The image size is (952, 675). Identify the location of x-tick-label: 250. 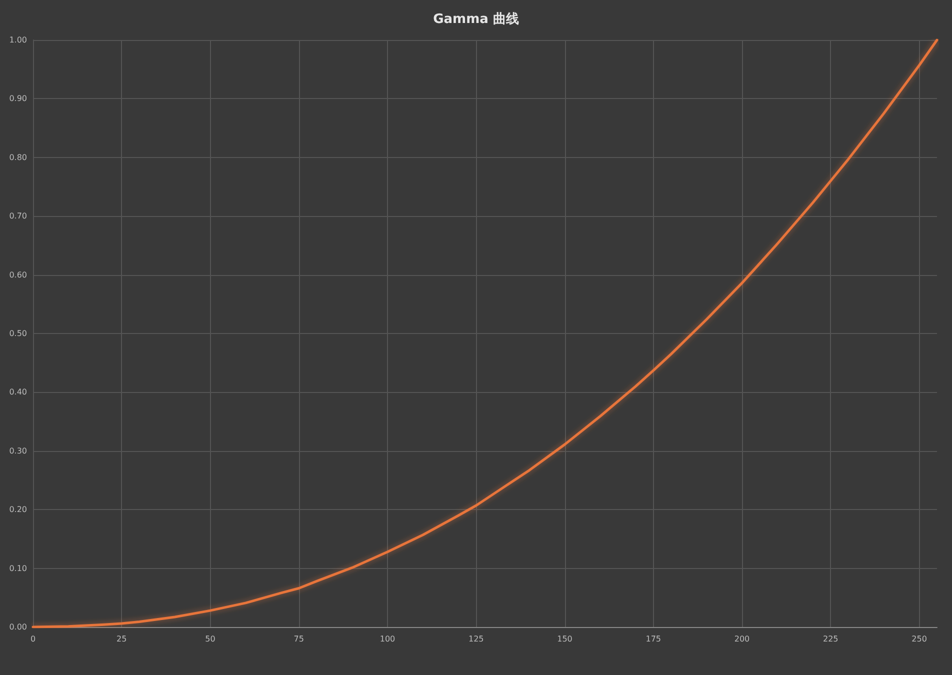
(919, 639).